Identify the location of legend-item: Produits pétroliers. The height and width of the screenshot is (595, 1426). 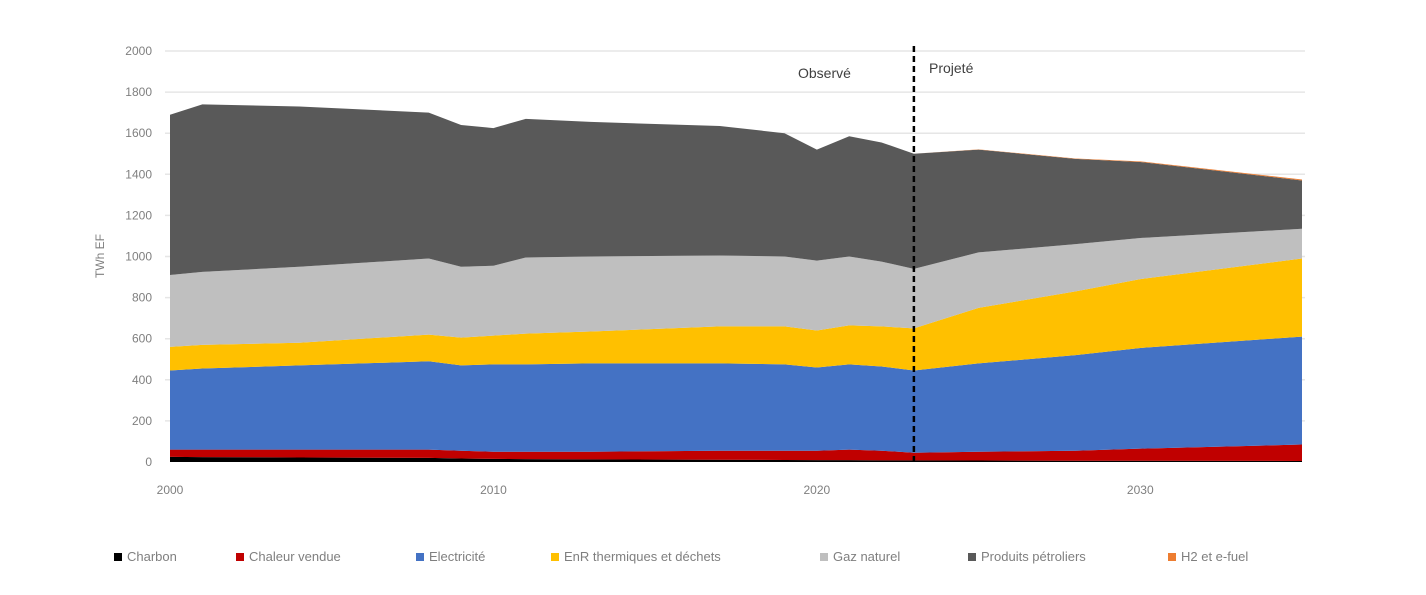
(1027, 556).